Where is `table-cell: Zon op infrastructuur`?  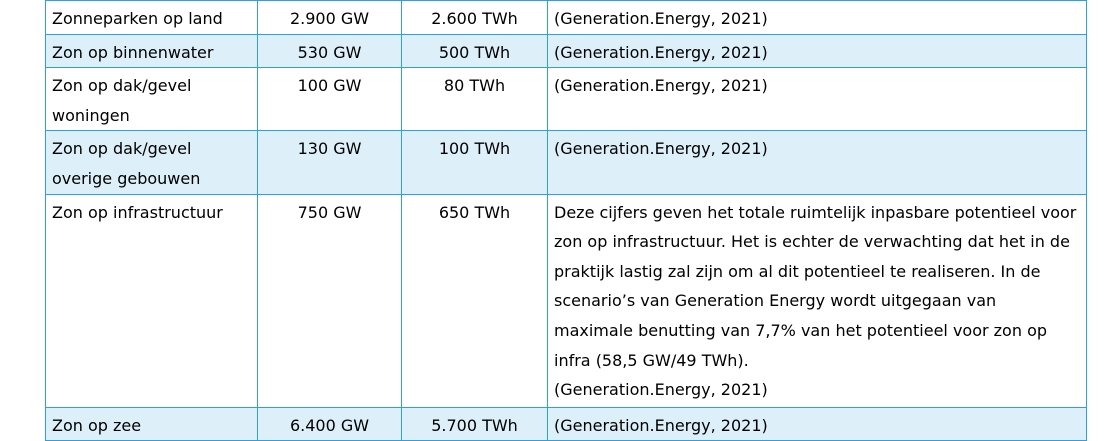
table-cell: Zon op infrastructuur is located at coordinates (151, 300).